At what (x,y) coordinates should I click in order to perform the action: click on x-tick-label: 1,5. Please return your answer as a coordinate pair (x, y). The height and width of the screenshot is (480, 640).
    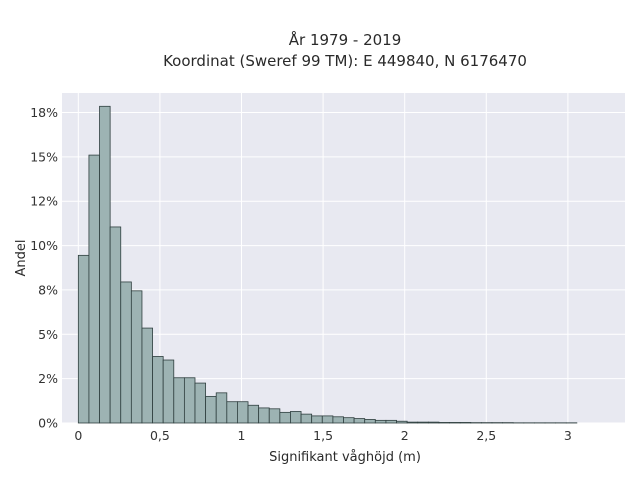
    Looking at the image, I should click on (323, 435).